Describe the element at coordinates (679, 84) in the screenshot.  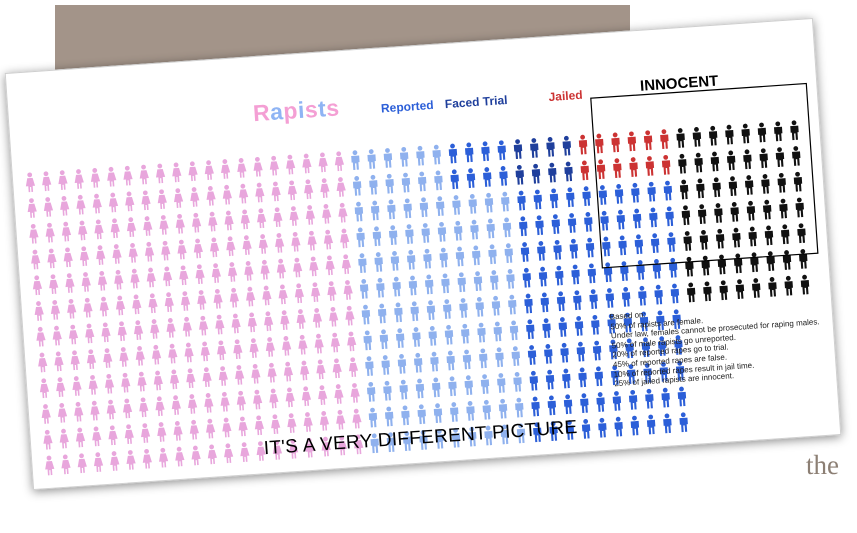
I see `label-innocent: INNOCENT` at that location.